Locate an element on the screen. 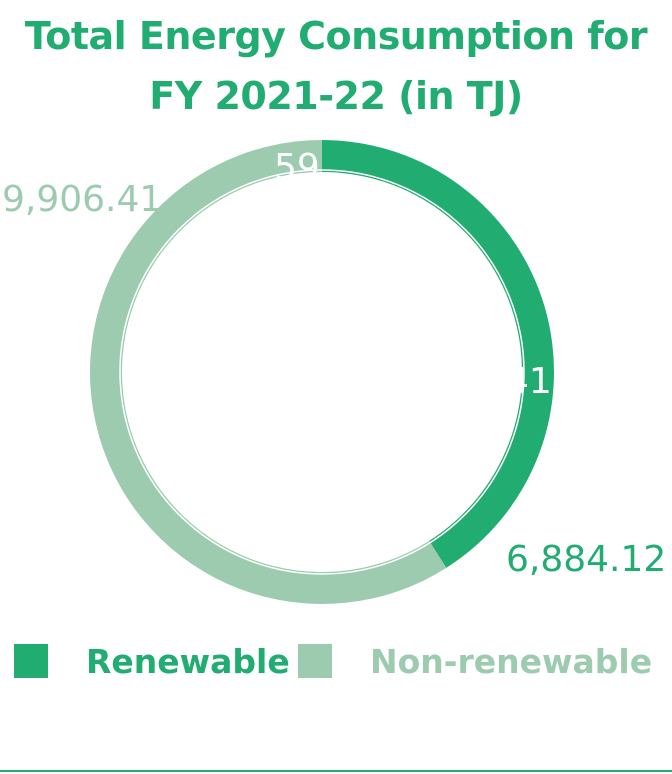 The width and height of the screenshot is (672, 774). slice-value-label-non-renewable: 9,906.41 is located at coordinates (82, 199).